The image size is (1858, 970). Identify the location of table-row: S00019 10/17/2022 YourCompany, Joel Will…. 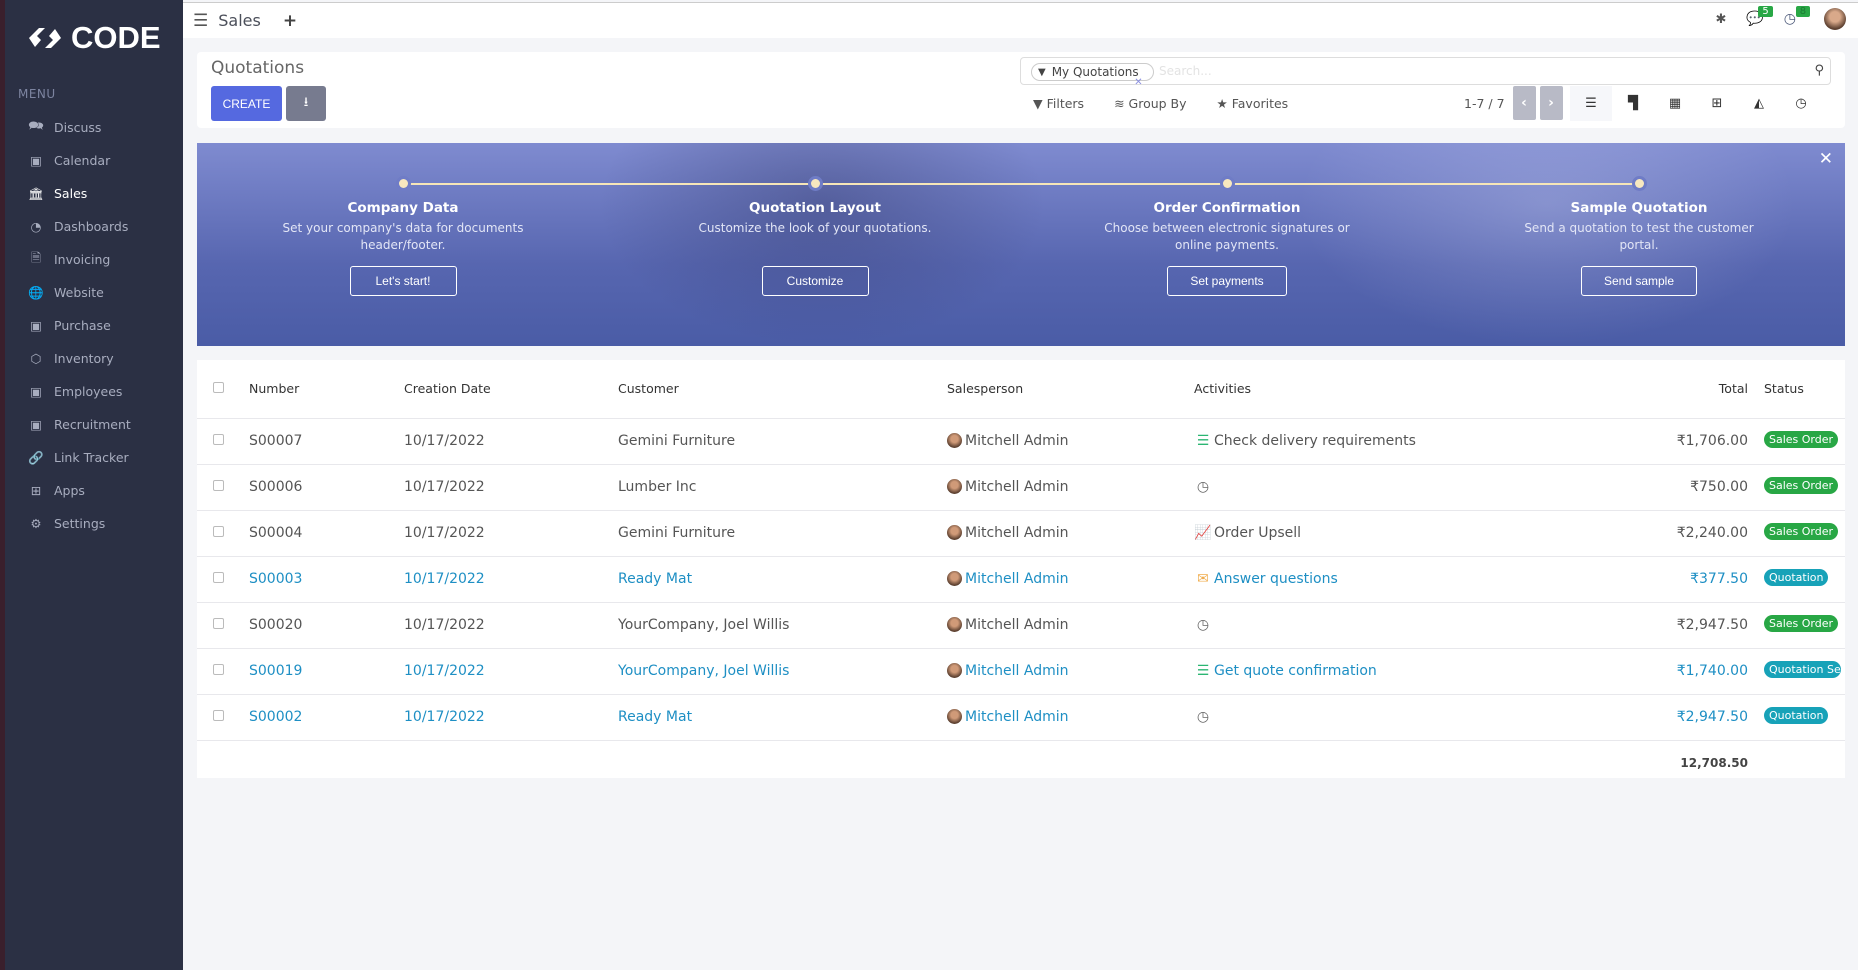
(1021, 670).